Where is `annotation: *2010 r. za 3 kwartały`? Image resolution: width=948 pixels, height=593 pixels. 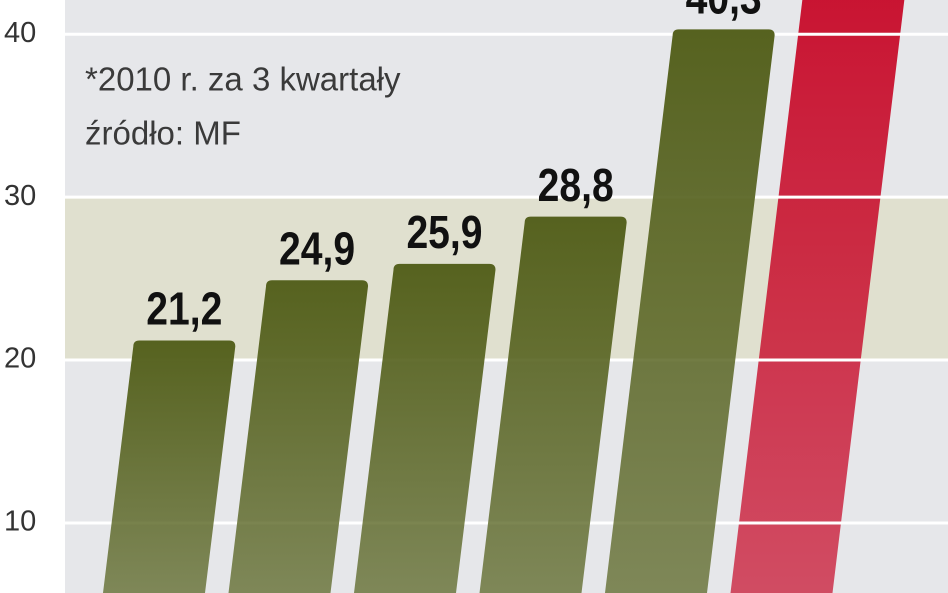 annotation: *2010 r. za 3 kwartały is located at coordinates (243, 79).